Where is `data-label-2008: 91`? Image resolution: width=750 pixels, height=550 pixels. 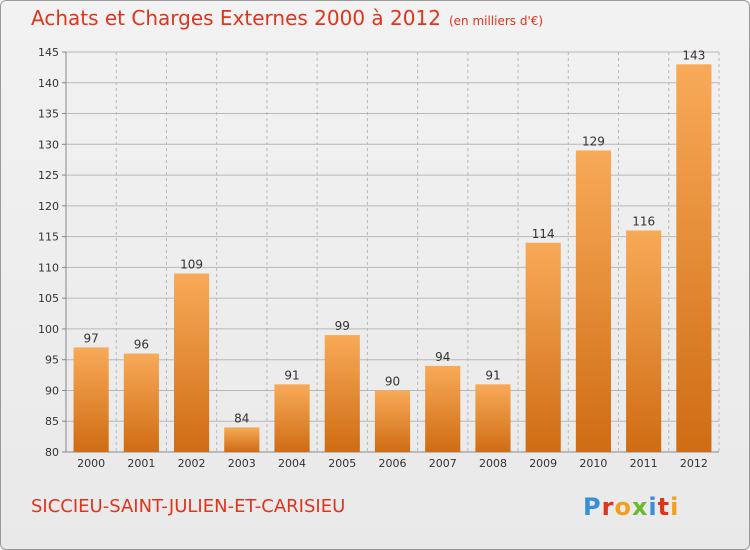 data-label-2008: 91 is located at coordinates (492, 375).